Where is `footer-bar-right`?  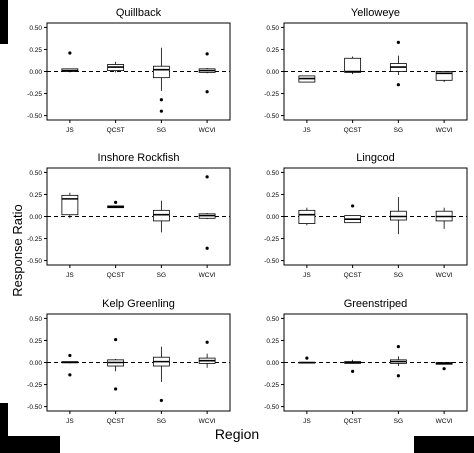 footer-bar-right is located at coordinates (444, 444).